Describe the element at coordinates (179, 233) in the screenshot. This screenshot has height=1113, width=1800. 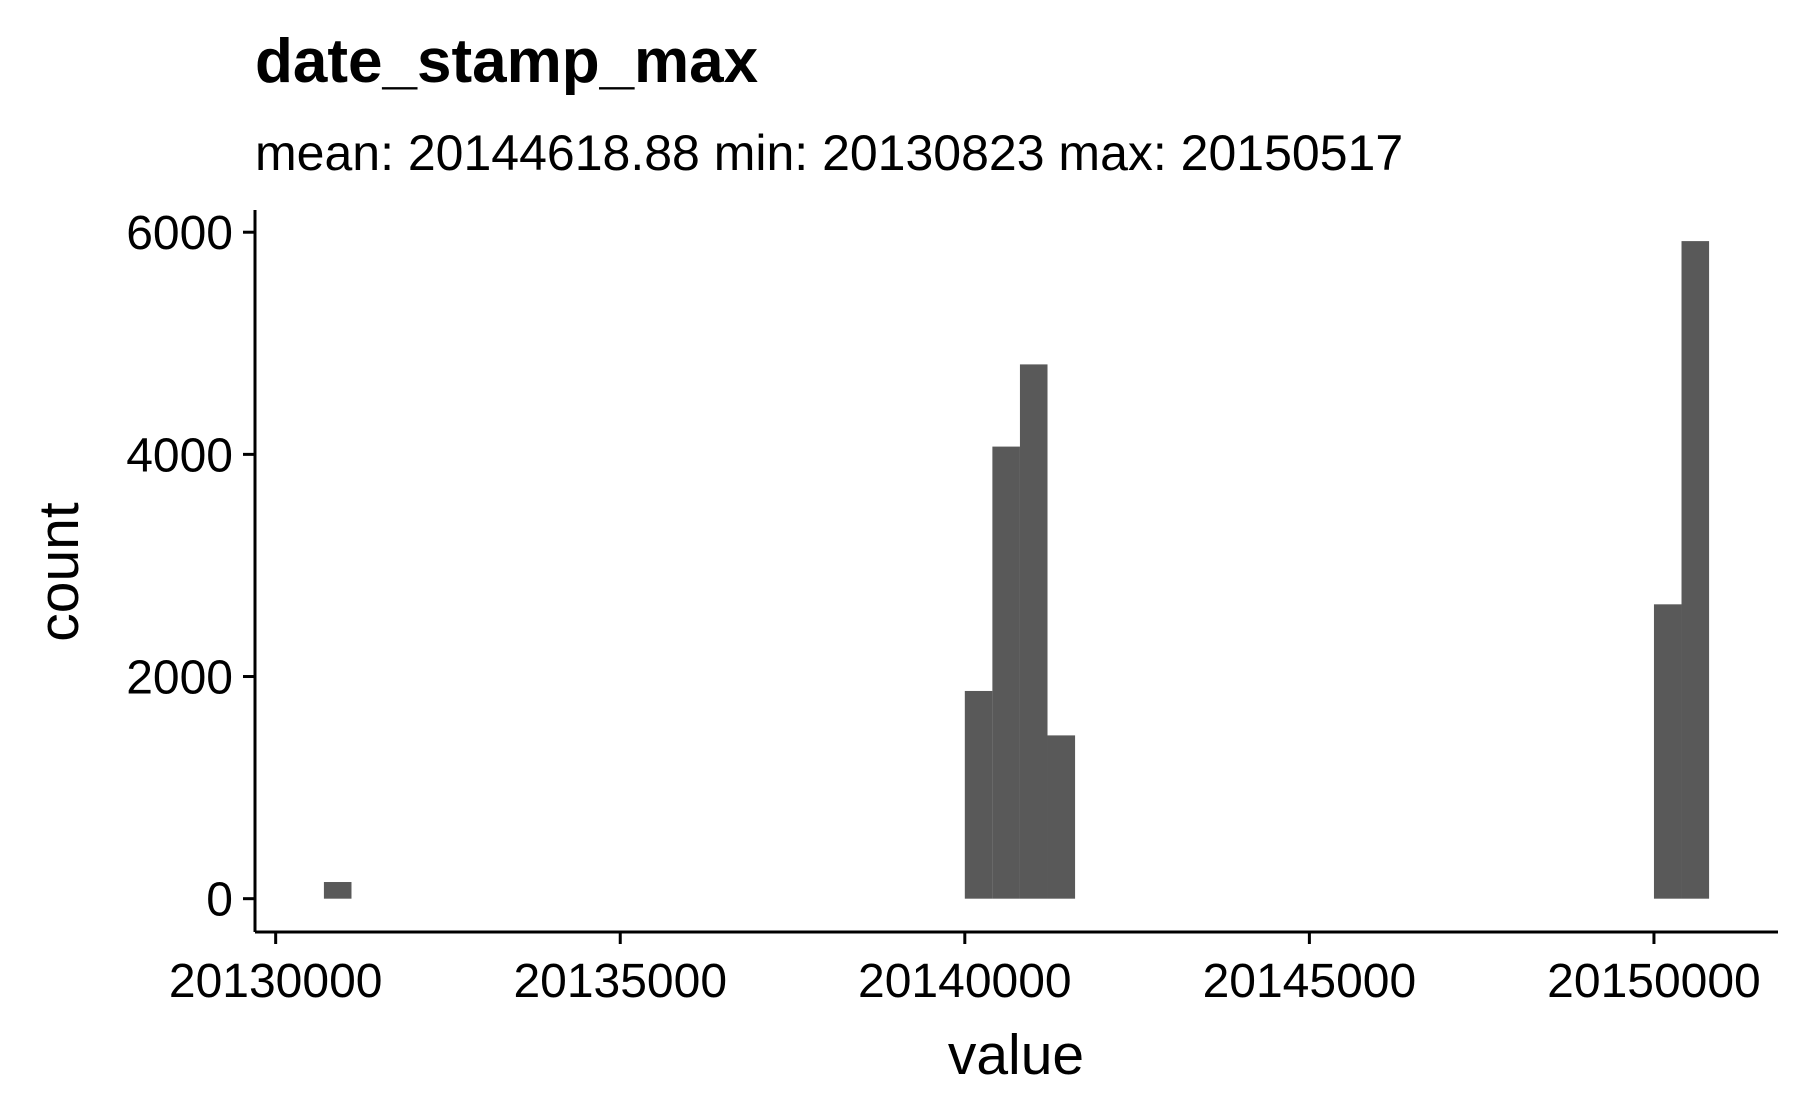
I see `y-tick-label-3: 6000` at that location.